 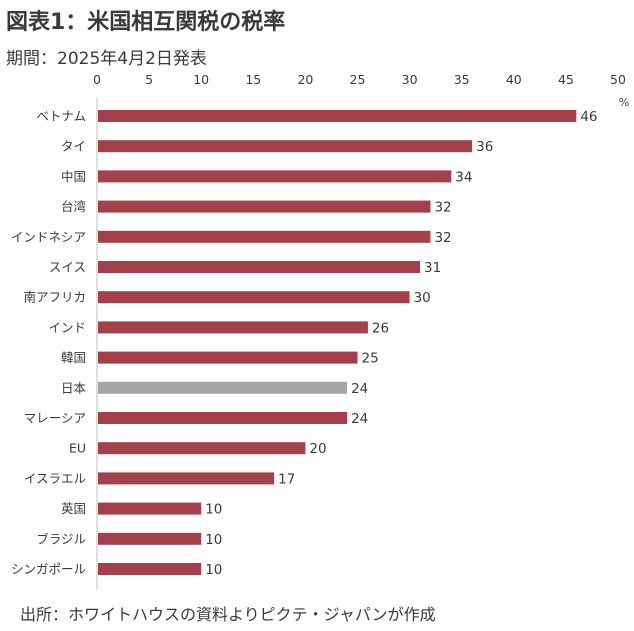 What do you see at coordinates (73, 146) in the screenshot?
I see `category-label: タイ` at bounding box center [73, 146].